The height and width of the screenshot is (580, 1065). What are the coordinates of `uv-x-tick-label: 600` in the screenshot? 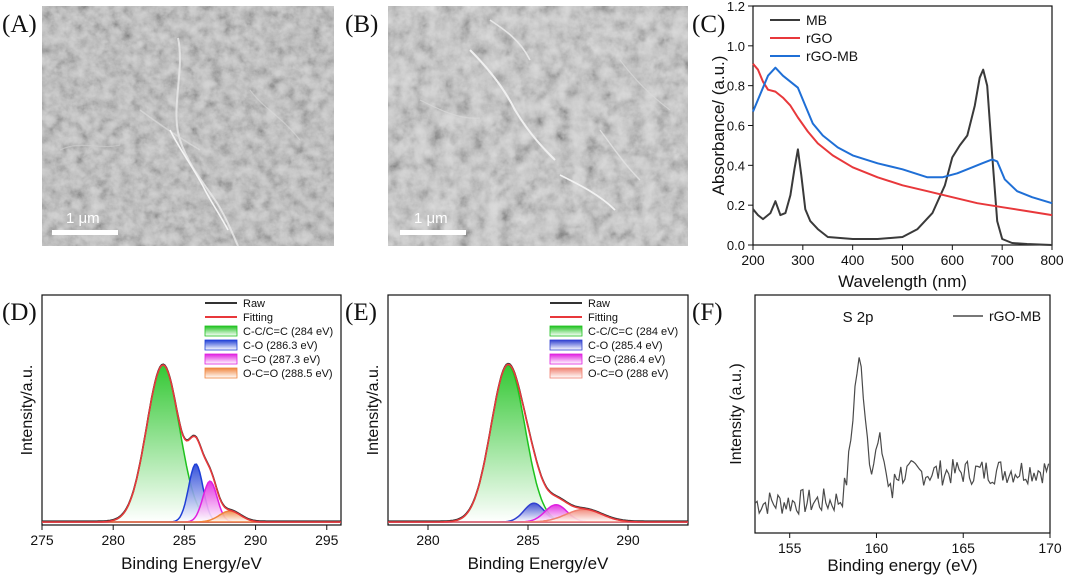 It's located at (953, 260).